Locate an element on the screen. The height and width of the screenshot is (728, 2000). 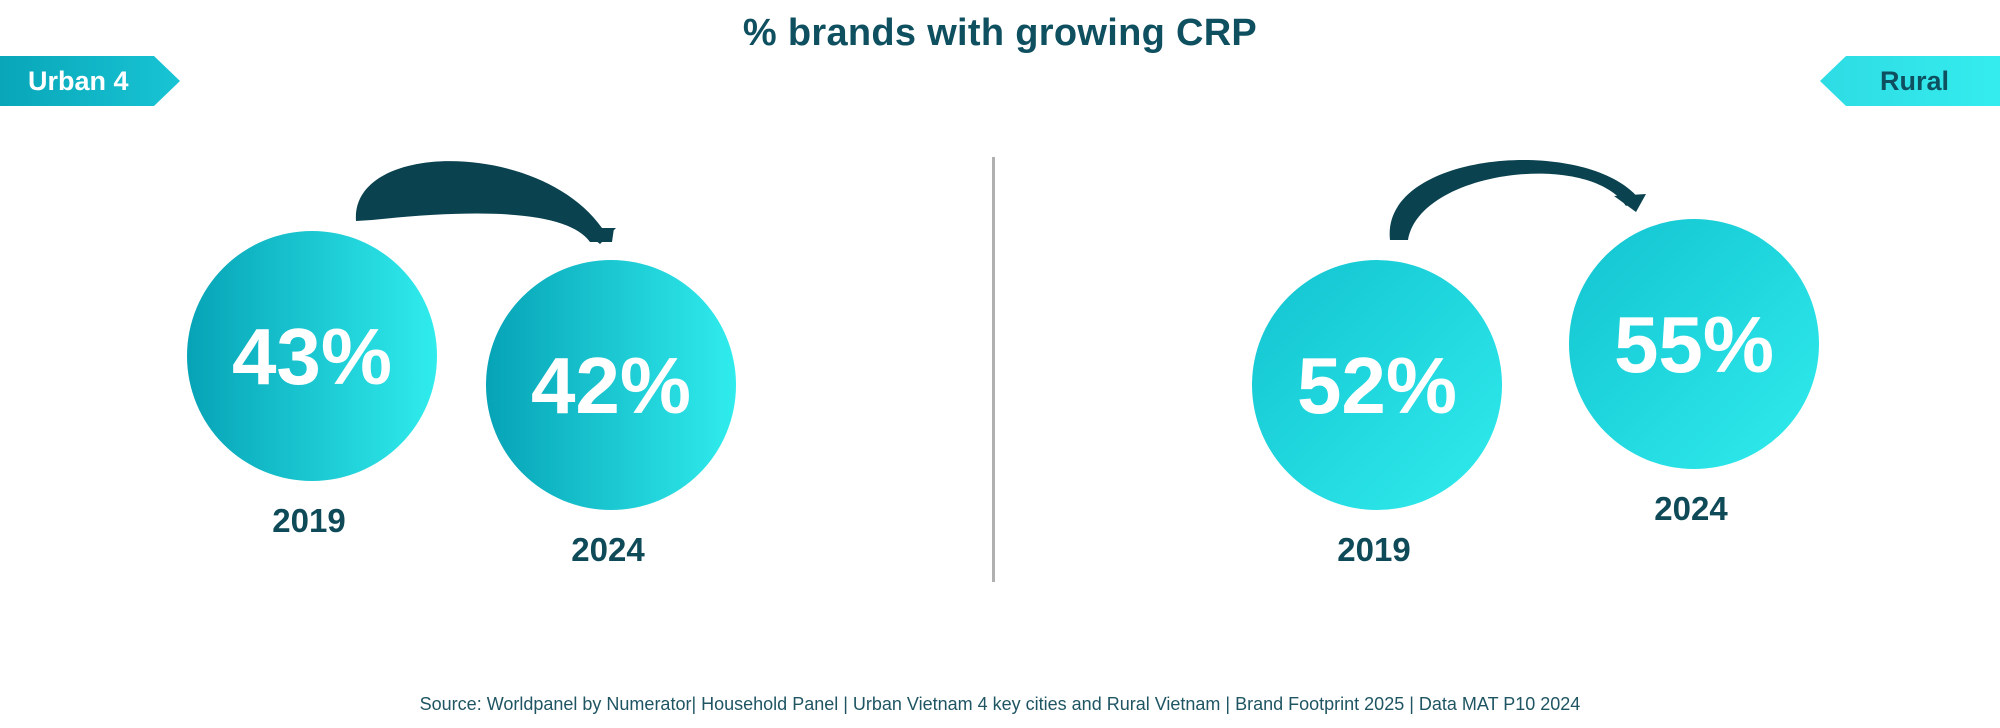
bubble-value-label: 52% is located at coordinates (1377, 385).